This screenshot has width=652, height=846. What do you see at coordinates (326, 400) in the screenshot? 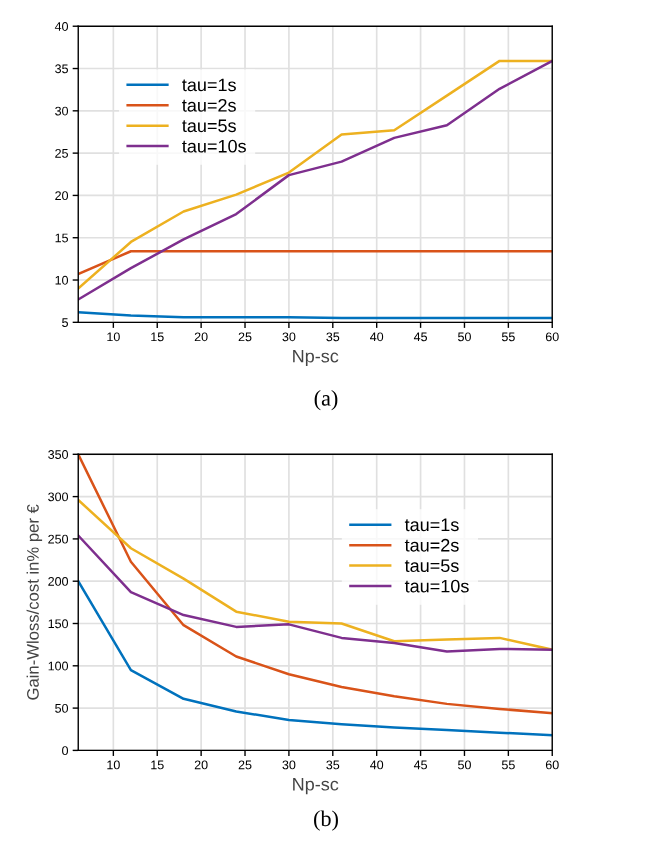
I see `text: (a)` at bounding box center [326, 400].